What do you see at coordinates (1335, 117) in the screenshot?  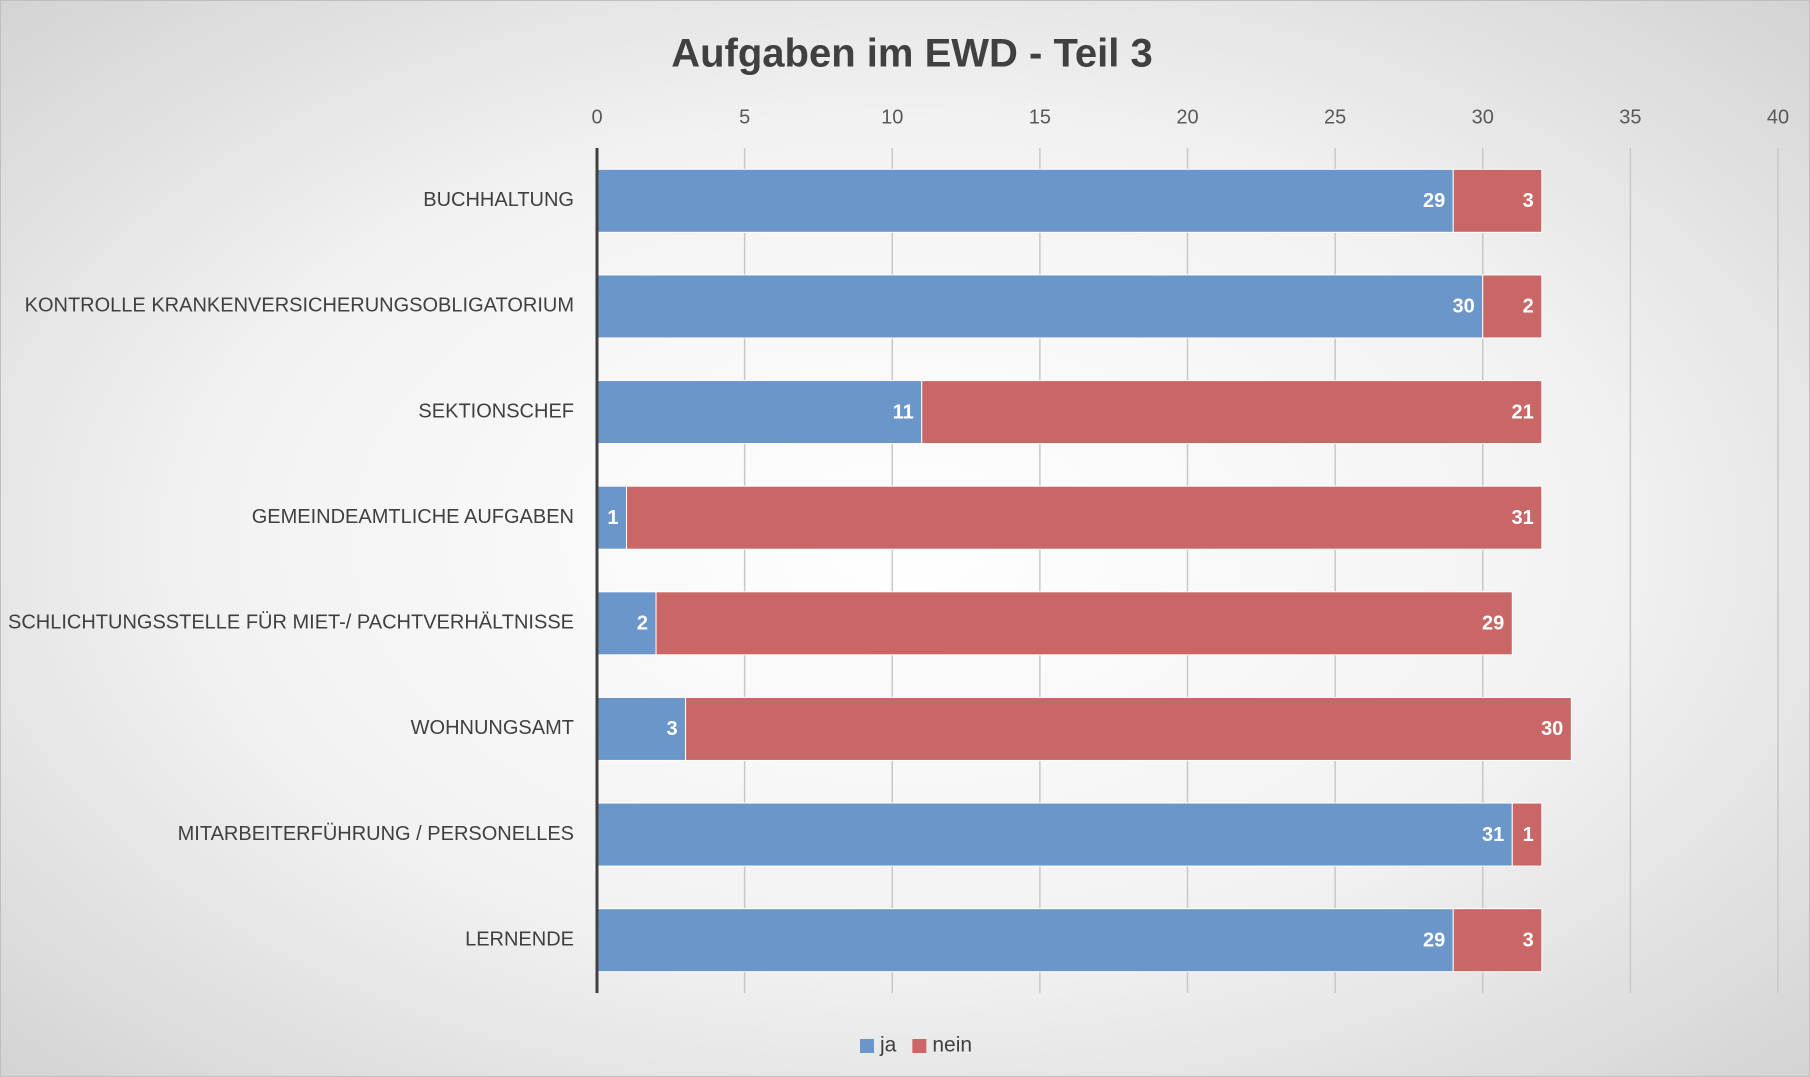 I see `x-tick-label: 25` at bounding box center [1335, 117].